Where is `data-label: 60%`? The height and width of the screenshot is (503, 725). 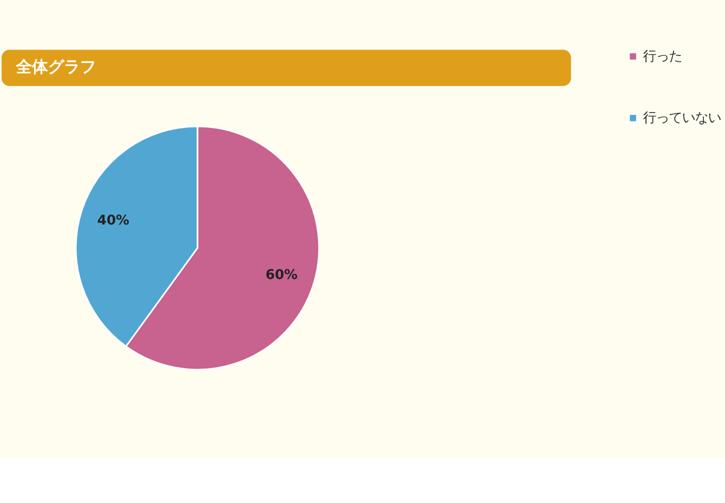 data-label: 60% is located at coordinates (282, 276).